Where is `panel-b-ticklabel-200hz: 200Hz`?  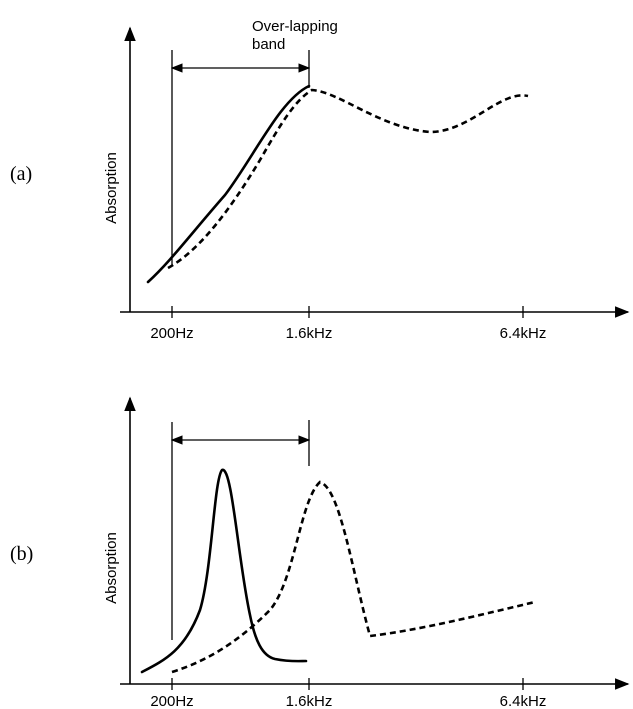 panel-b-ticklabel-200hz: 200Hz is located at coordinates (171, 701).